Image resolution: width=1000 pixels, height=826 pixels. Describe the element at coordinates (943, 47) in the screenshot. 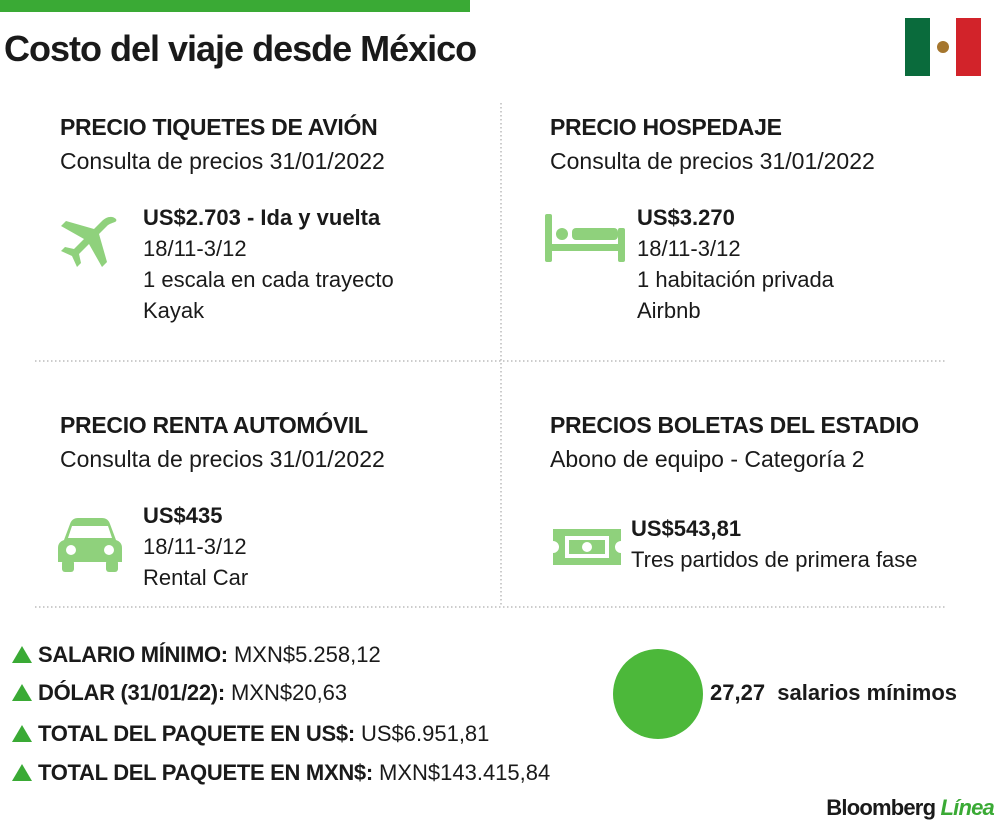

I see `flag` at that location.